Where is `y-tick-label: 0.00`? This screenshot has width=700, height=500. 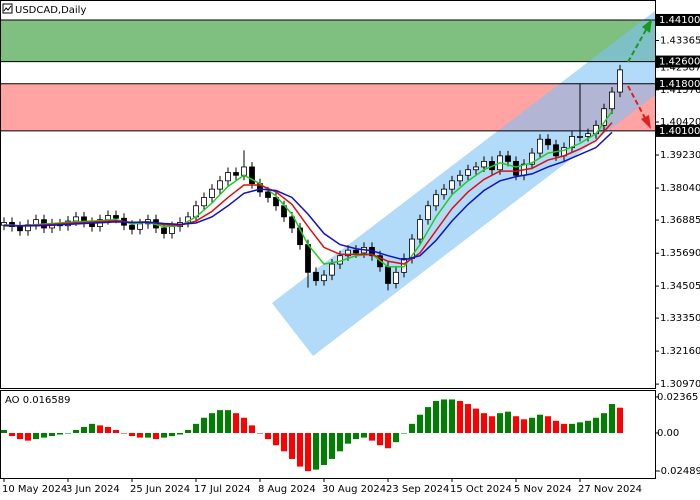
y-tick-label: 0.00 is located at coordinates (668, 433).